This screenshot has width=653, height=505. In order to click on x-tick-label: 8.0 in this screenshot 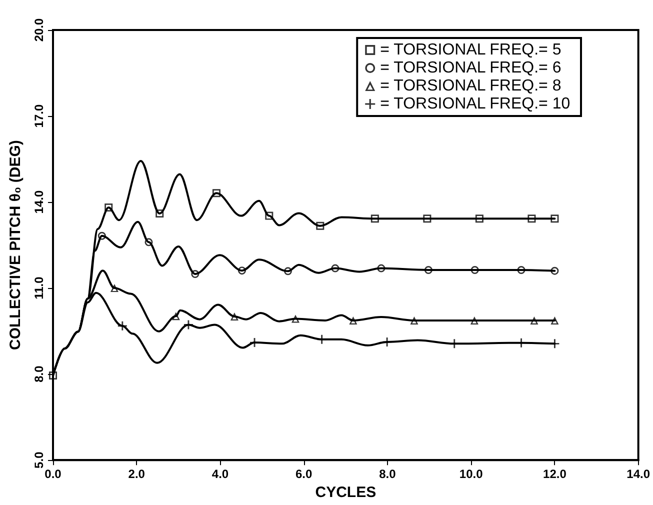, I will do `click(387, 474)`.